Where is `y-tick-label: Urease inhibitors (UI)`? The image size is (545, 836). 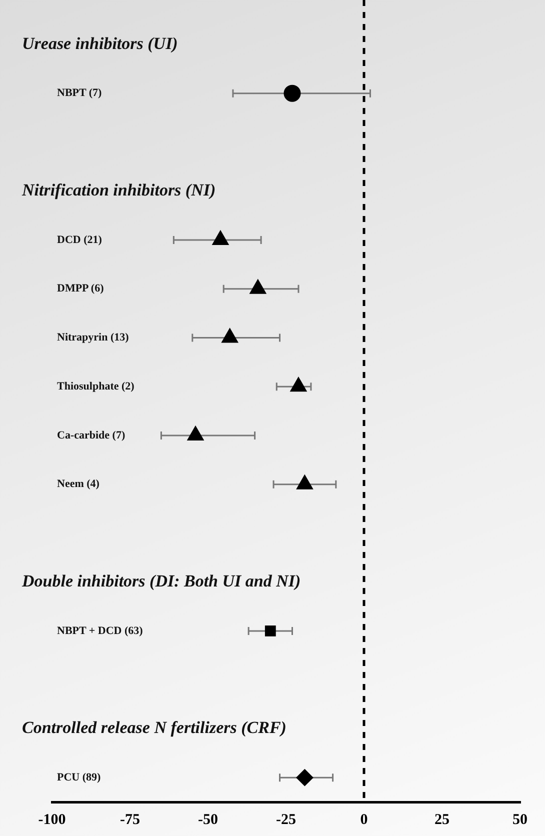
y-tick-label: Urease inhibitors (UI) is located at coordinates (100, 43).